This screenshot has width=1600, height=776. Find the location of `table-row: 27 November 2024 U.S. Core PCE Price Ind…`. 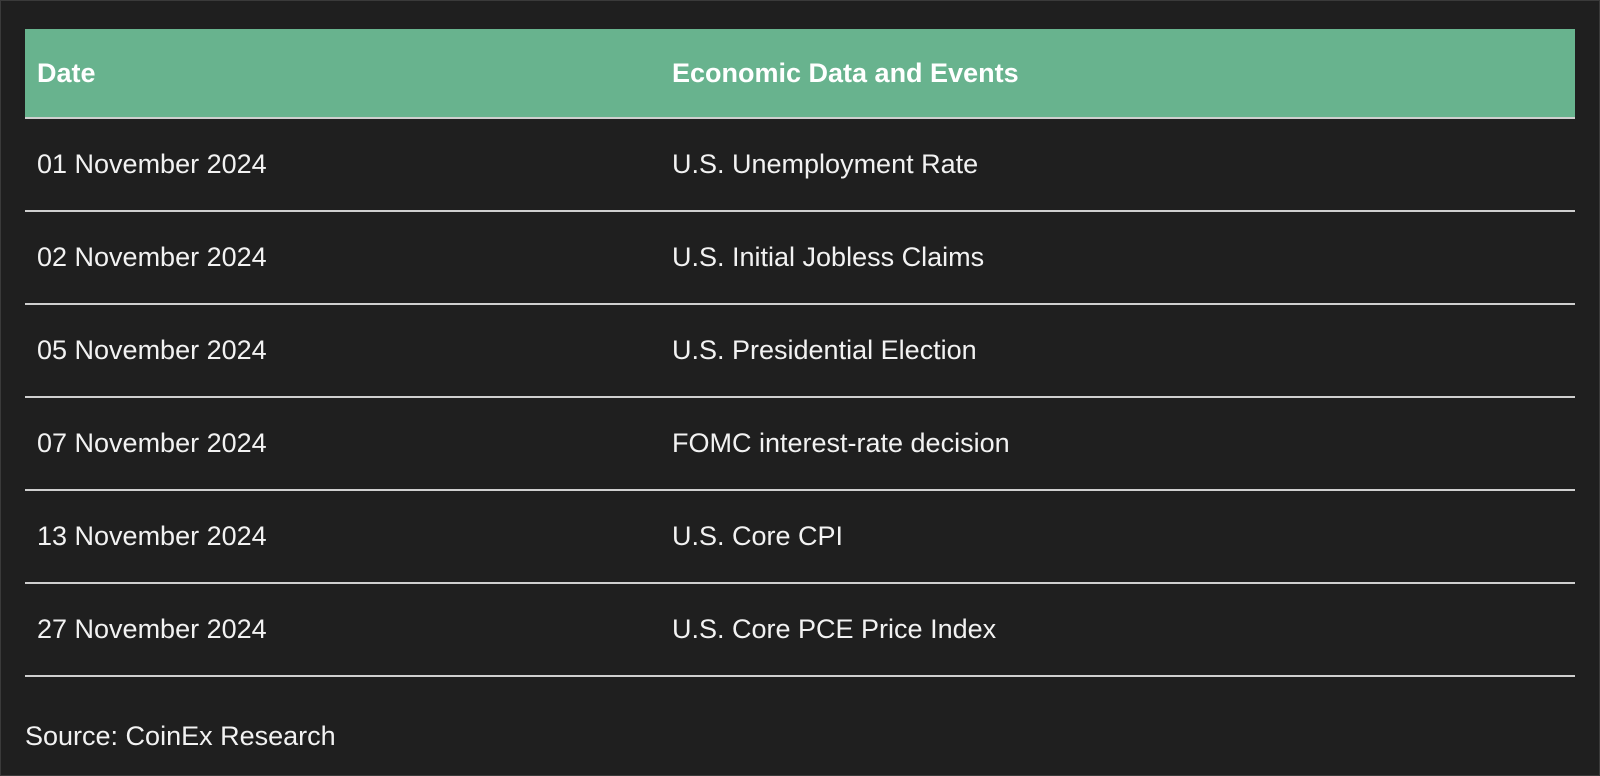

table-row: 27 November 2024 U.S. Core PCE Price Ind… is located at coordinates (800, 630).